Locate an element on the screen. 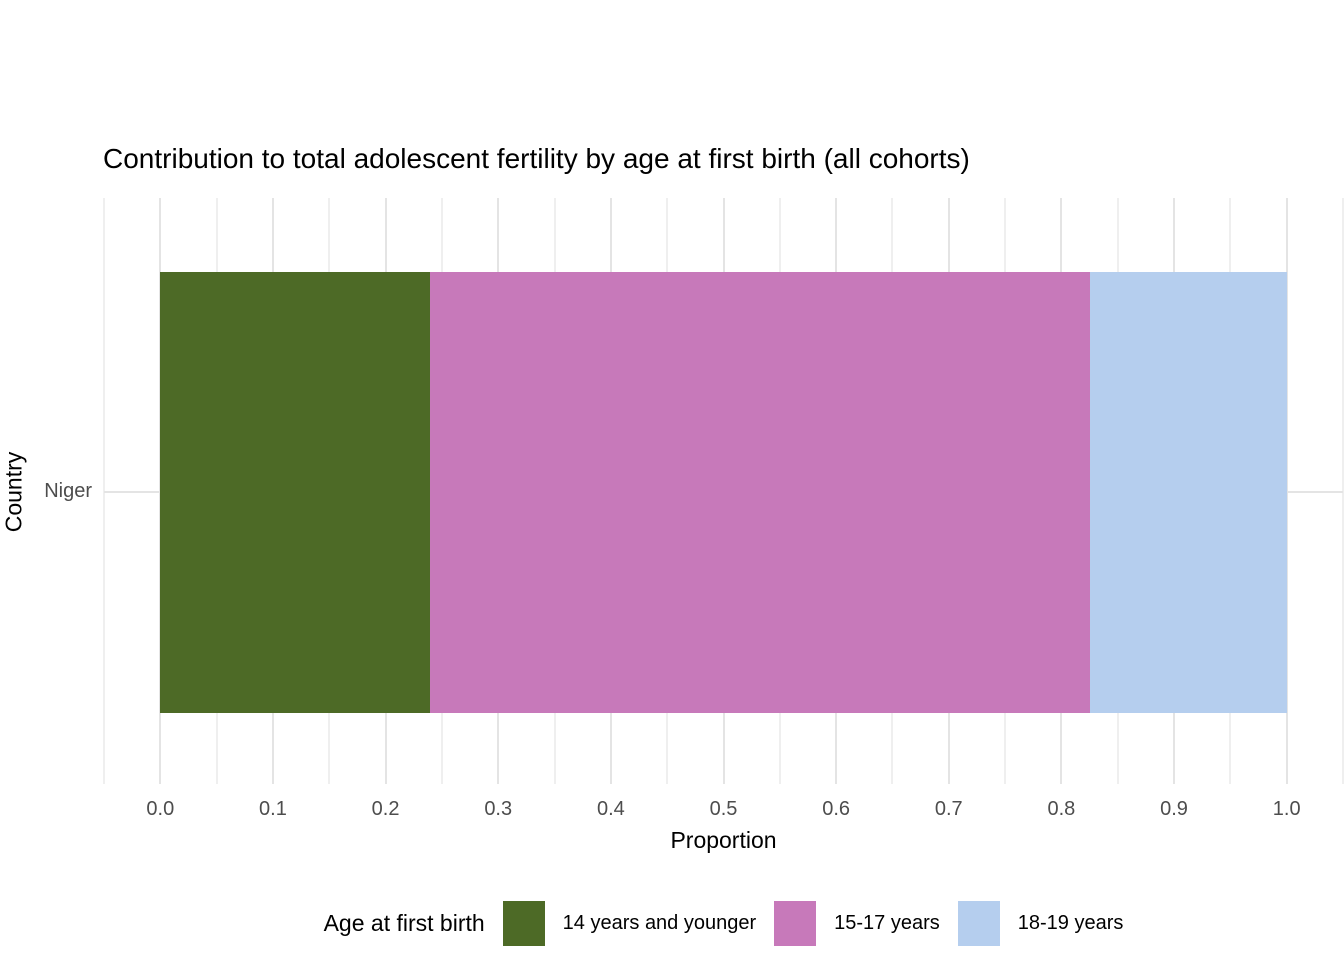  x-tick-label: 0.6 is located at coordinates (836, 809).